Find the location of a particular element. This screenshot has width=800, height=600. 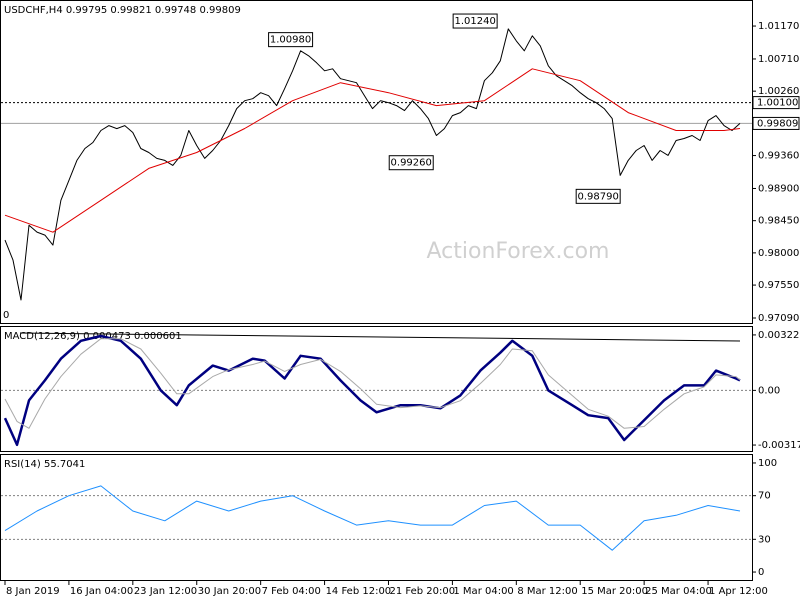

x-tick-label: 21 Feb 20:00 is located at coordinates (422, 591).